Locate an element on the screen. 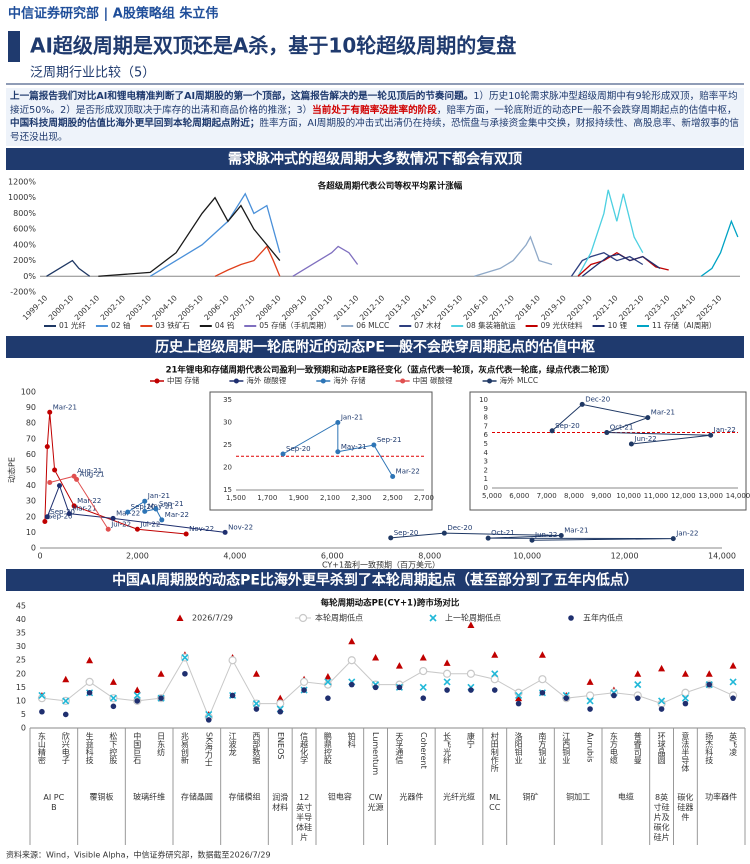 Image resolution: width=750 pixels, height=864 pixels. x-tick-label: 9,000 is located at coordinates (601, 496).